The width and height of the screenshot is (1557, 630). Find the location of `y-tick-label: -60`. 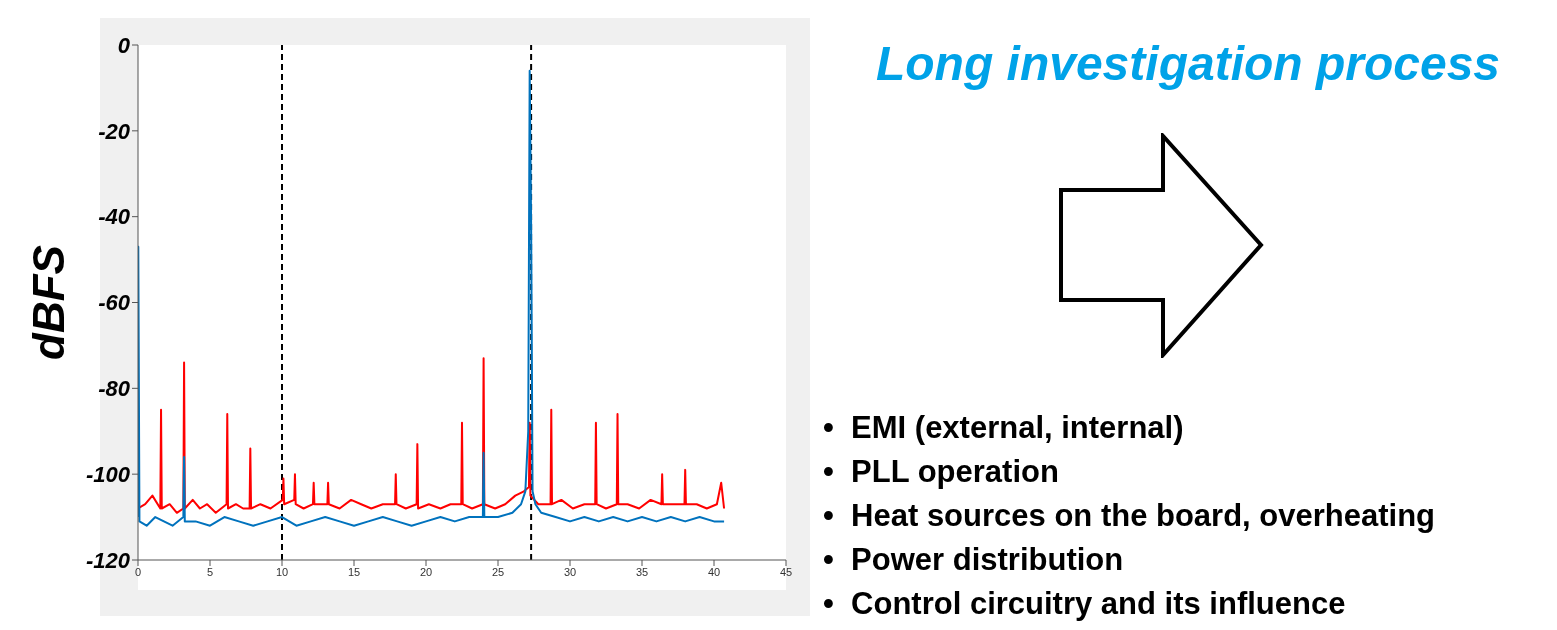

y-tick-label: -60 is located at coordinates (114, 303).